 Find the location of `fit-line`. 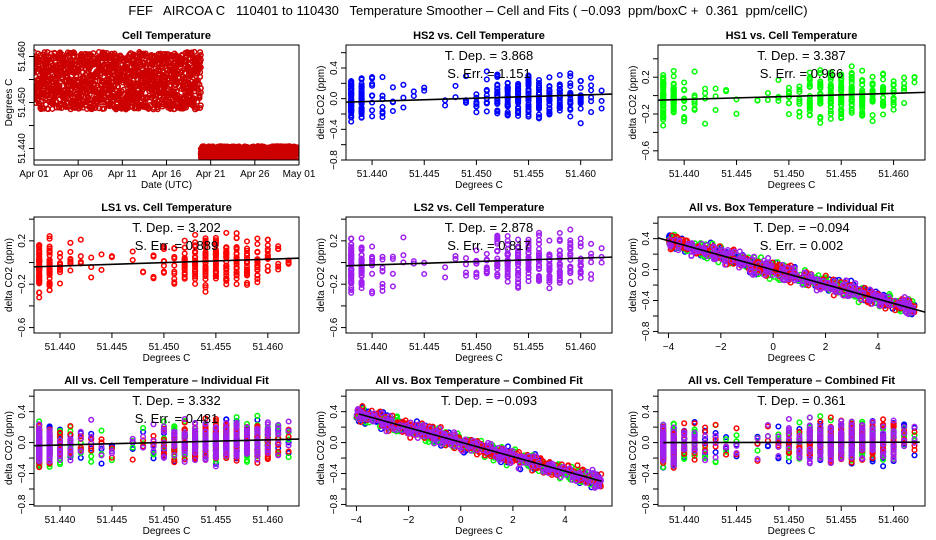

fit-line is located at coordinates (479, 98).